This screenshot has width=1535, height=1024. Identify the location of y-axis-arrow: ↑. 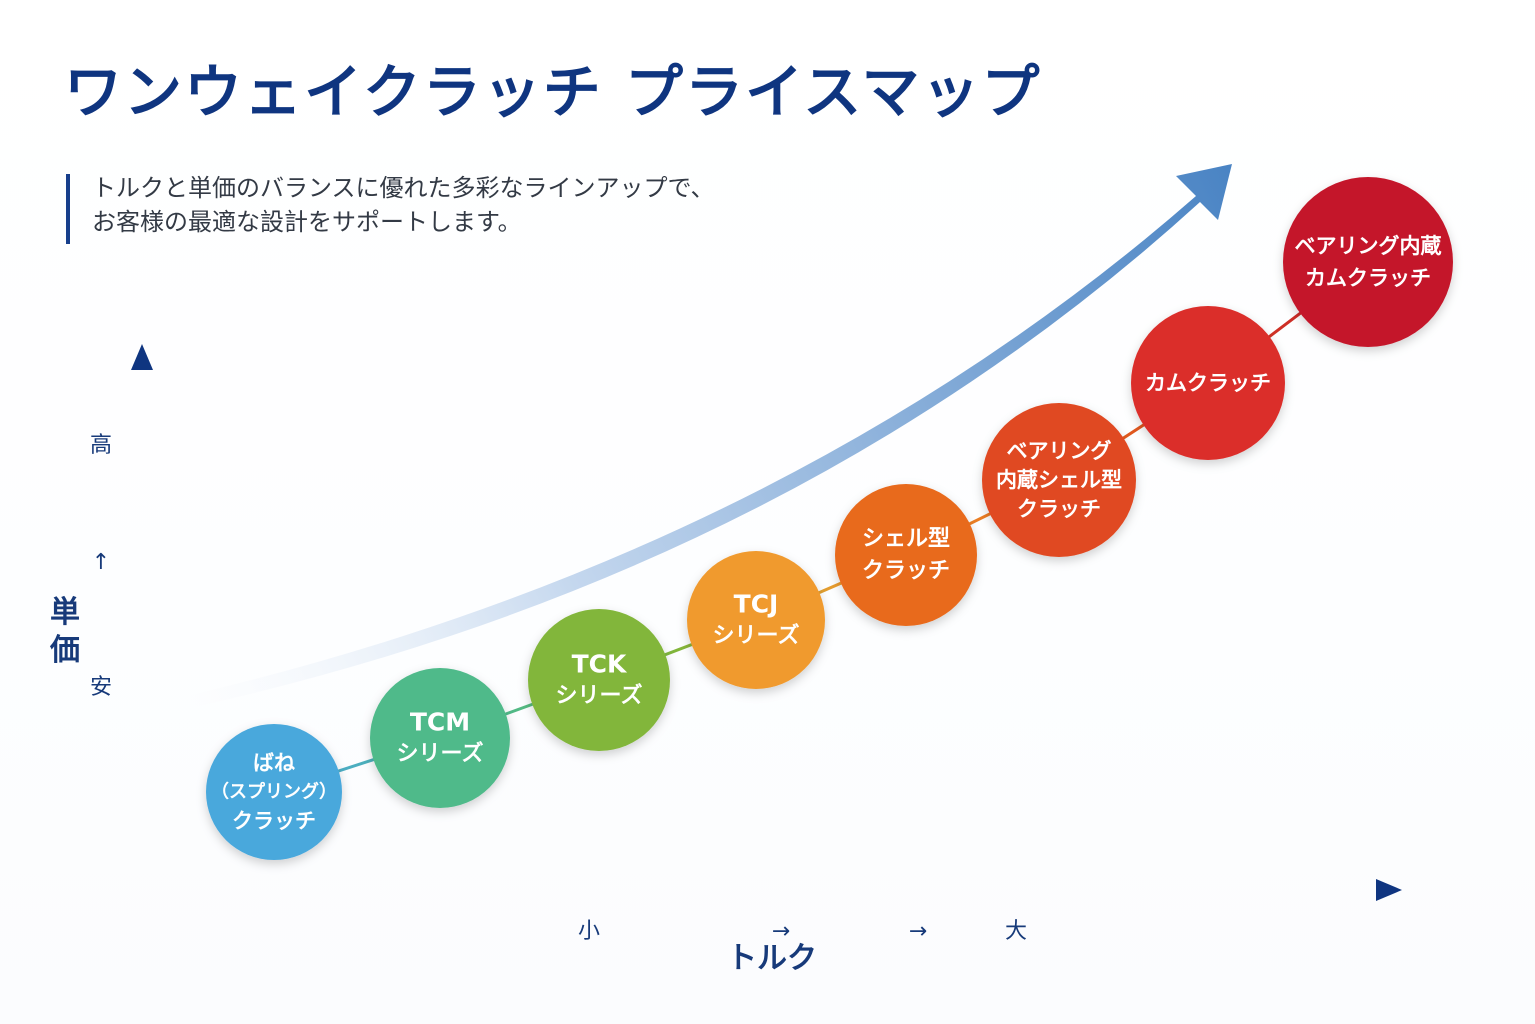
(101, 562).